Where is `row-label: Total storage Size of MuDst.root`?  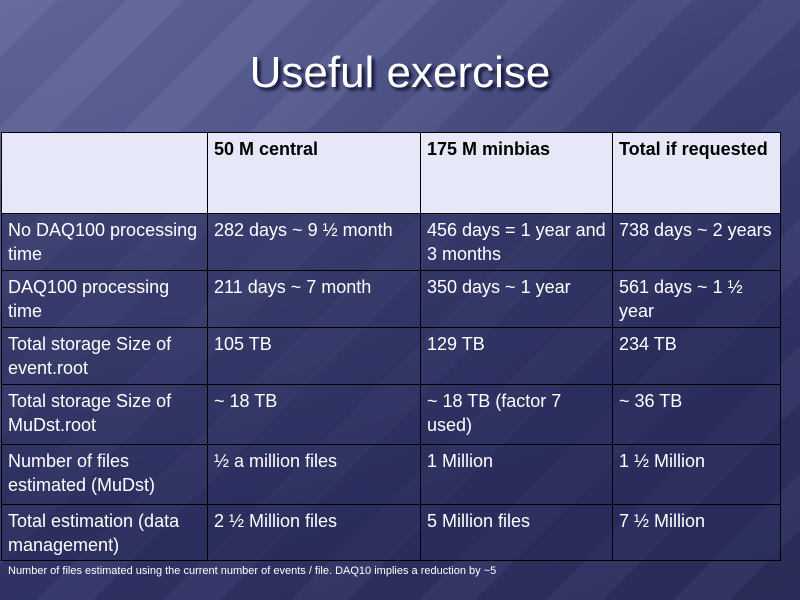
row-label: Total storage Size of MuDst.root is located at coordinates (104, 414).